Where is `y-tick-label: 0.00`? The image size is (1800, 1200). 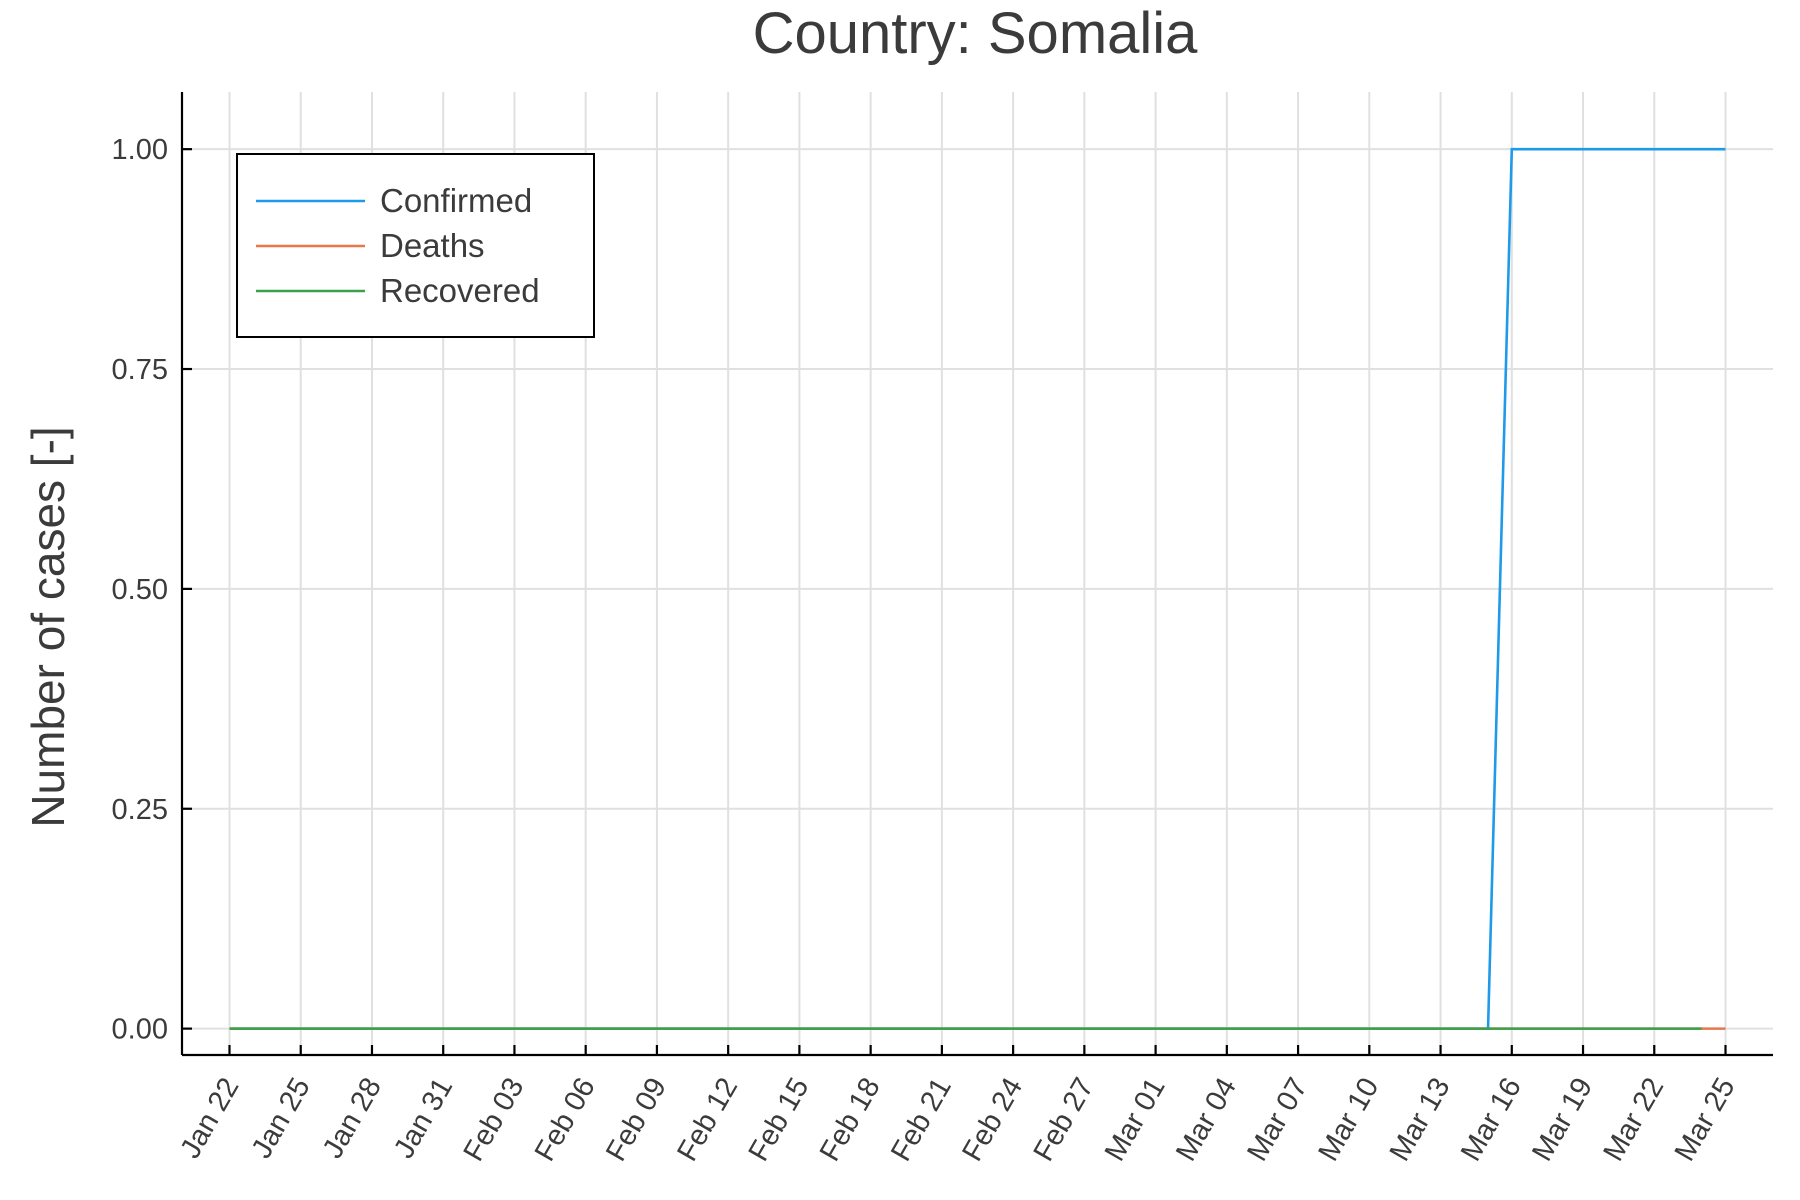 y-tick-label: 0.00 is located at coordinates (140, 1030).